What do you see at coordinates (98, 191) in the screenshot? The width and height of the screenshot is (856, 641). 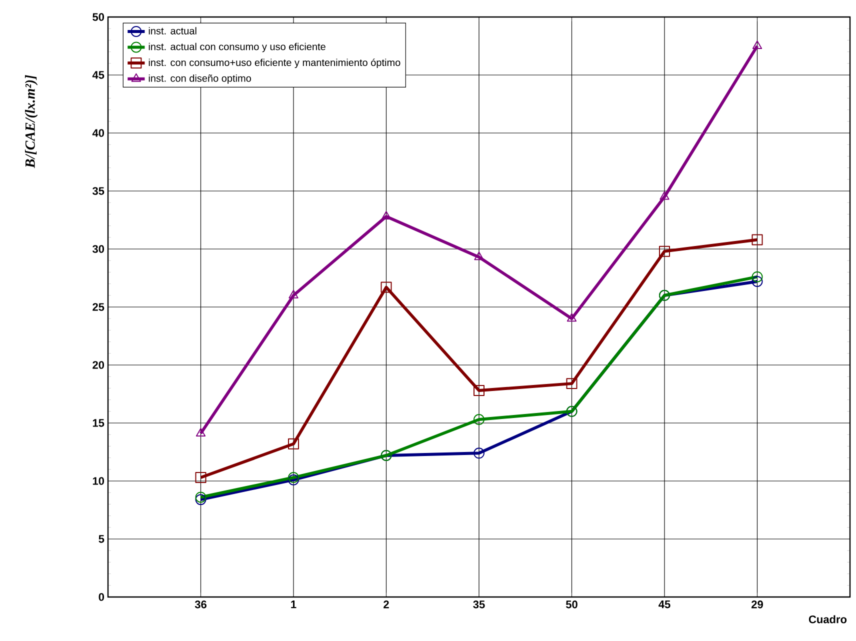 I see `y-tick-label: 35` at bounding box center [98, 191].